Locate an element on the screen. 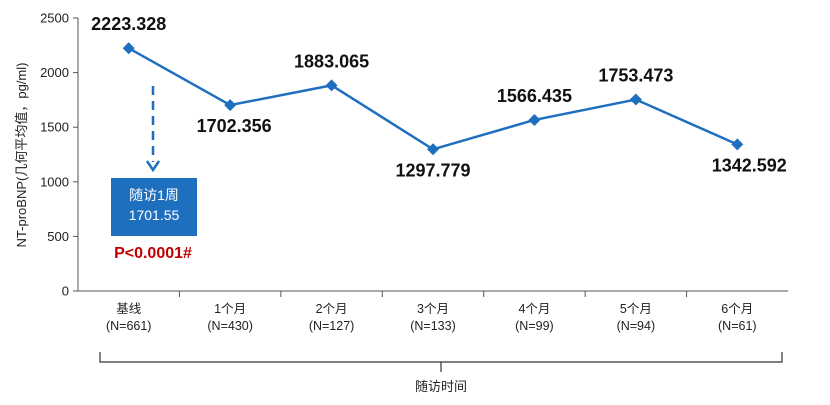  data-label: 1883.065 is located at coordinates (331, 61).